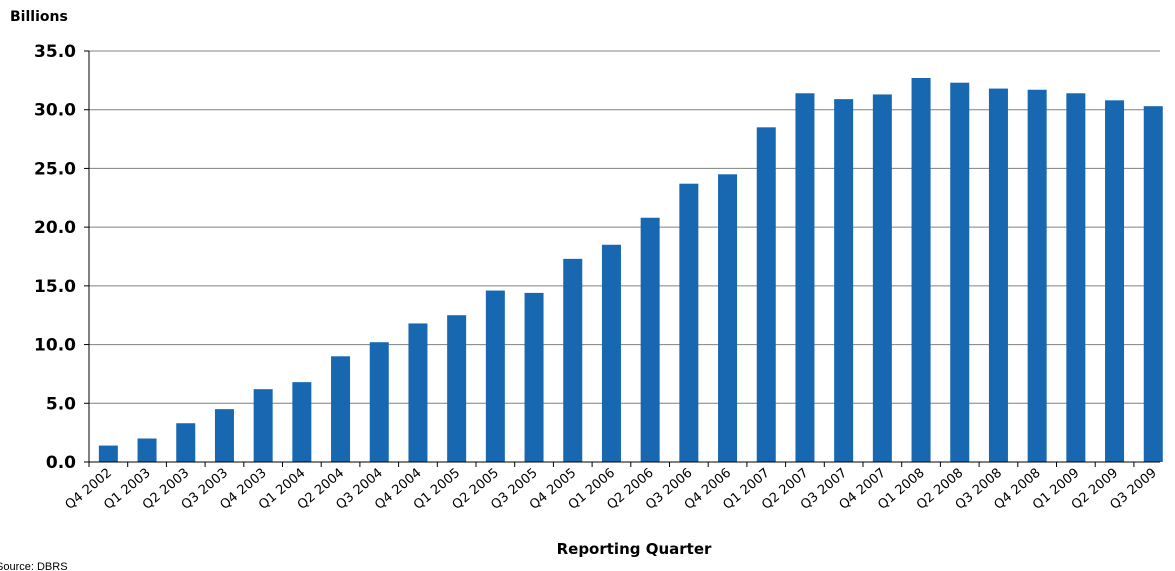  What do you see at coordinates (34, 566) in the screenshot?
I see `source-note: Source: DBRS` at bounding box center [34, 566].